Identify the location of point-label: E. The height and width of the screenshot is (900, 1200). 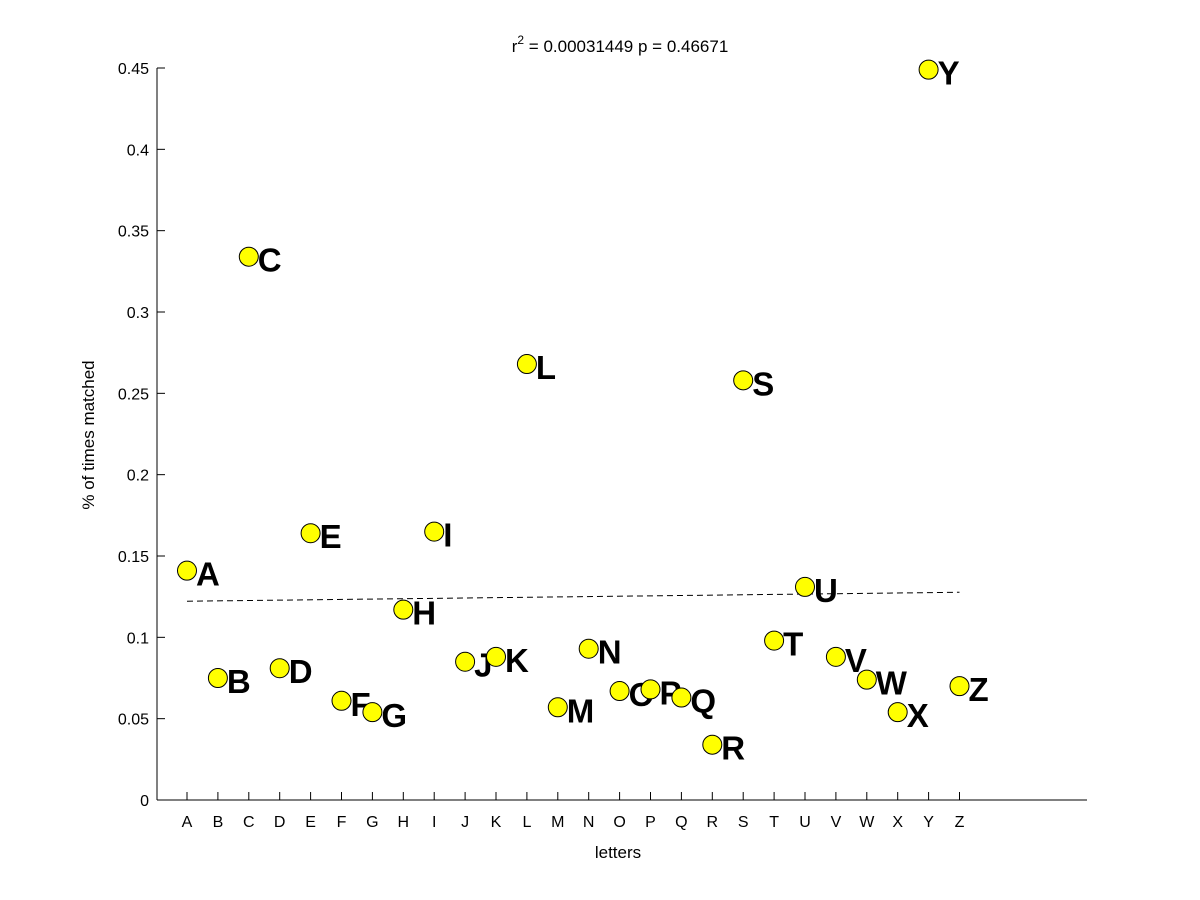
(331, 536).